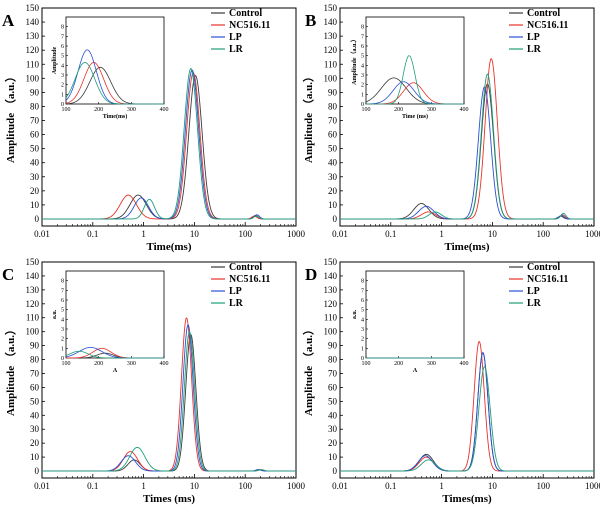 Image resolution: width=600 pixels, height=516 pixels. I want to click on inset-x-tick-label: 400, so click(464, 110).